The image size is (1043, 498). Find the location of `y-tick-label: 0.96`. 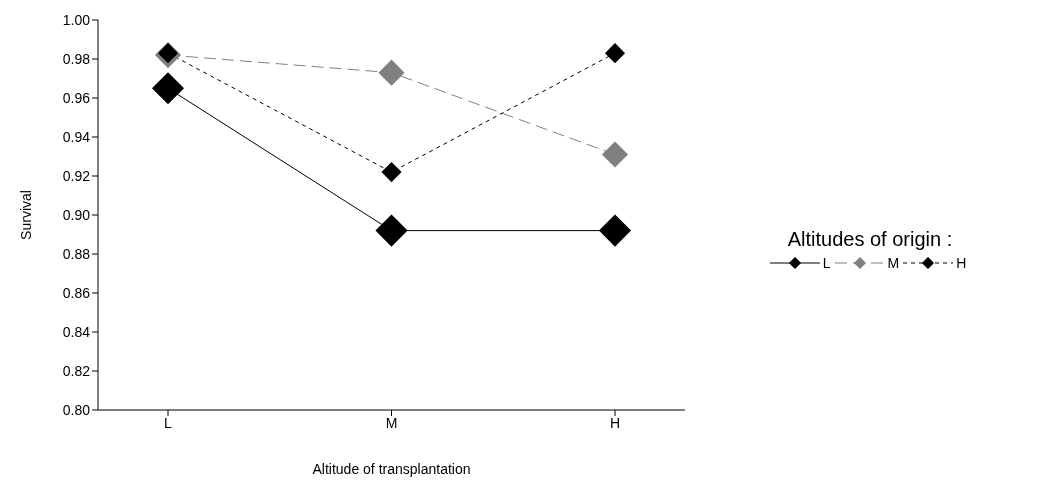

y-tick-label: 0.96 is located at coordinates (76, 97).